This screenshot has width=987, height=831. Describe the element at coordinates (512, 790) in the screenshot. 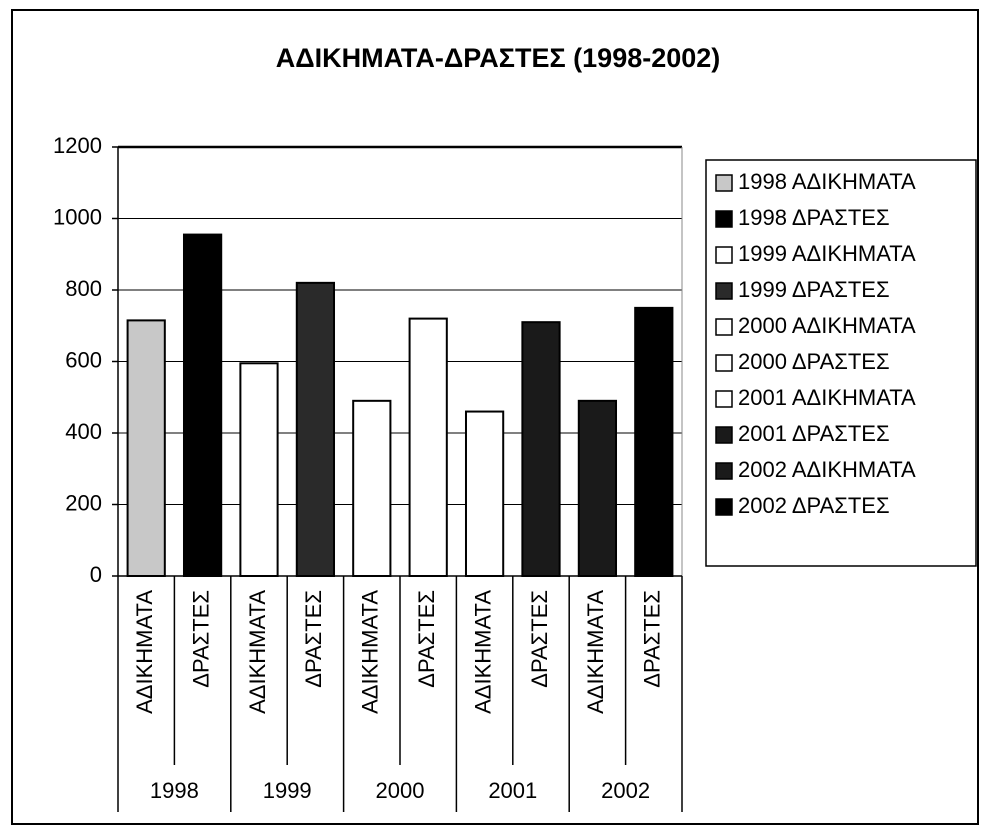

I see `group-label: 2001` at that location.